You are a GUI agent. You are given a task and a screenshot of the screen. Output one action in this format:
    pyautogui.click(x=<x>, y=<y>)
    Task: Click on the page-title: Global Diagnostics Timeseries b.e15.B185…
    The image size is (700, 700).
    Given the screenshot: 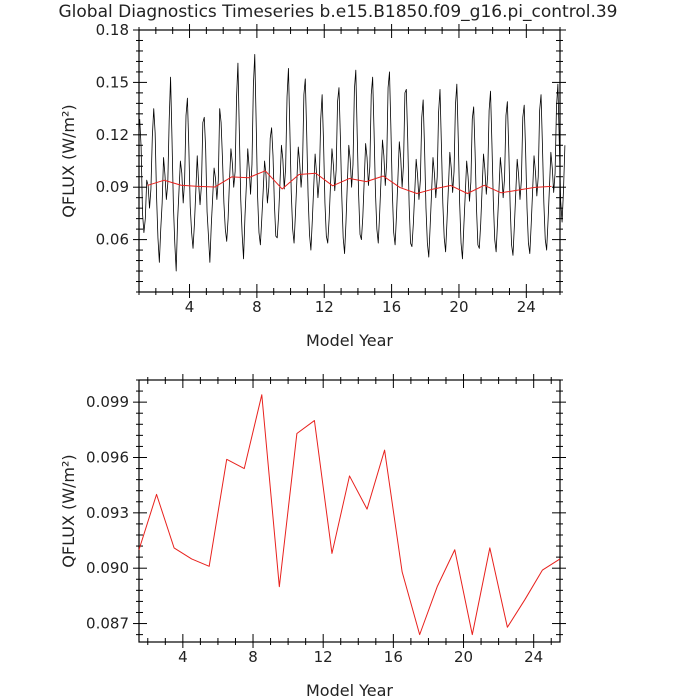 What is the action you would take?
    pyautogui.click(x=338, y=12)
    